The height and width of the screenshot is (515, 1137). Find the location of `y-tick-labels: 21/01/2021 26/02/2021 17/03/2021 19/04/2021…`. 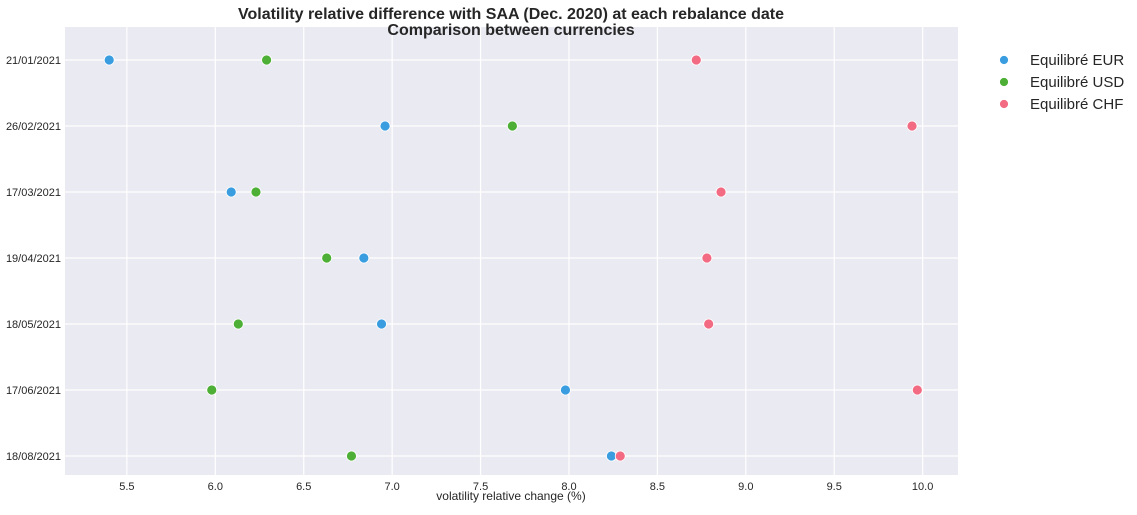

y-tick-labels: 21/01/2021 26/02/2021 17/03/2021 19/04/2021… is located at coordinates (33, 259).